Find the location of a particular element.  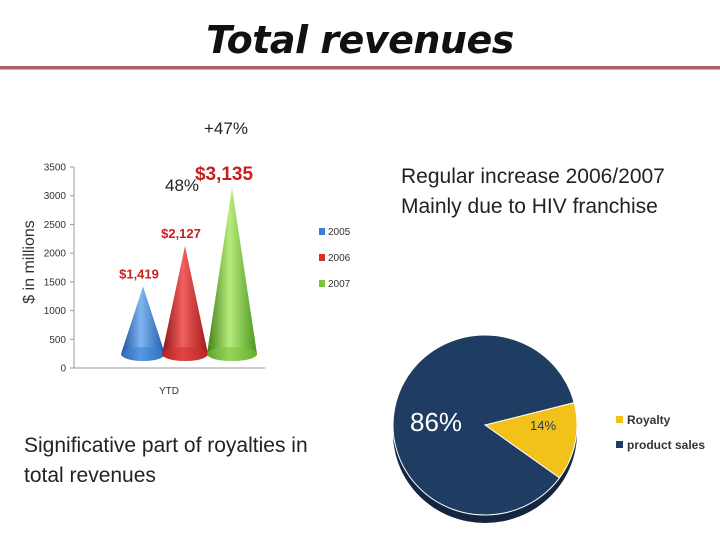

comment-line: Mainly due to HIV franchise is located at coordinates (529, 206).